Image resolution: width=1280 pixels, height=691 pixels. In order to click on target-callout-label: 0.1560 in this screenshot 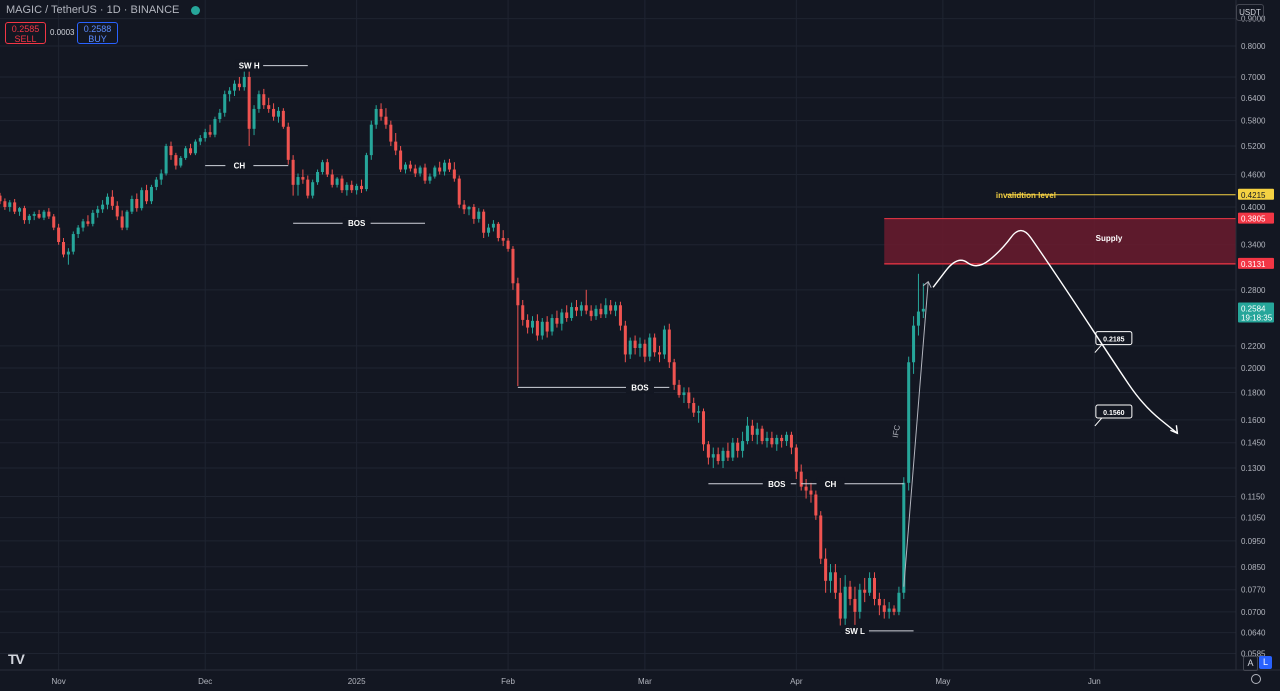, I will do `click(1114, 413)`.